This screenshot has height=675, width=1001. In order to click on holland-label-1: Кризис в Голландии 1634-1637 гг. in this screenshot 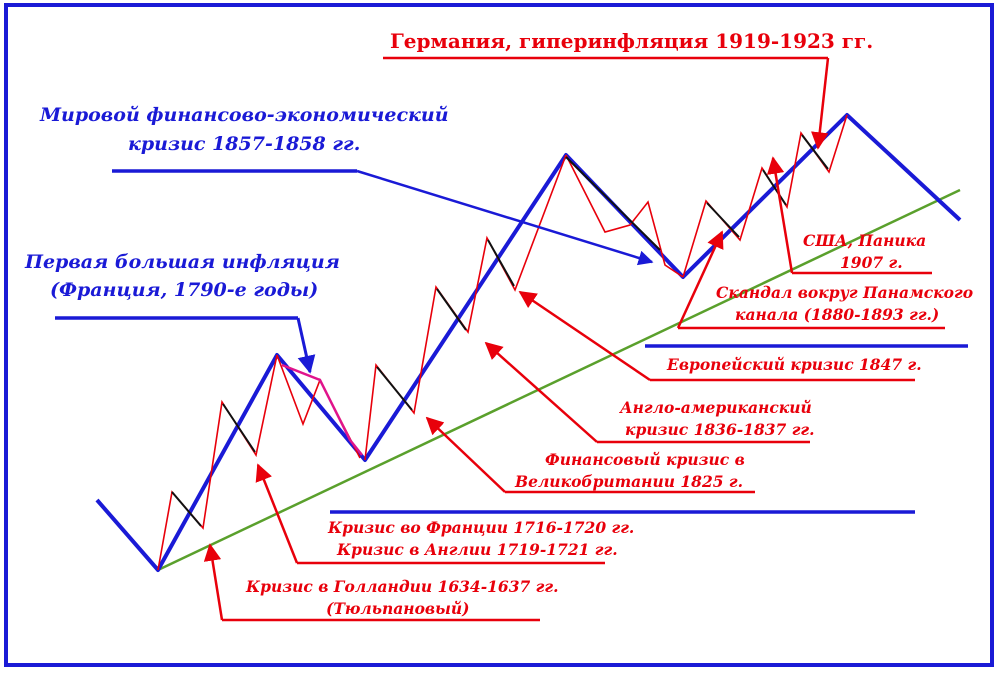, I will do `click(402, 586)`.